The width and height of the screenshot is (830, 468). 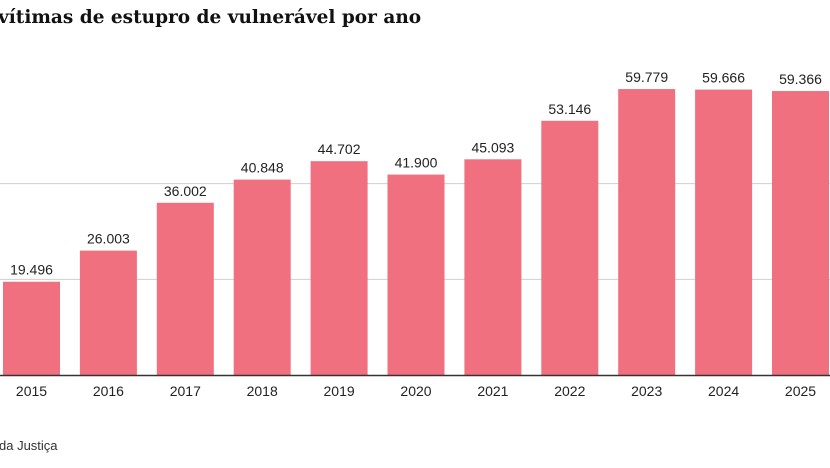 I want to click on x-tick-label: 2021, so click(x=492, y=391).